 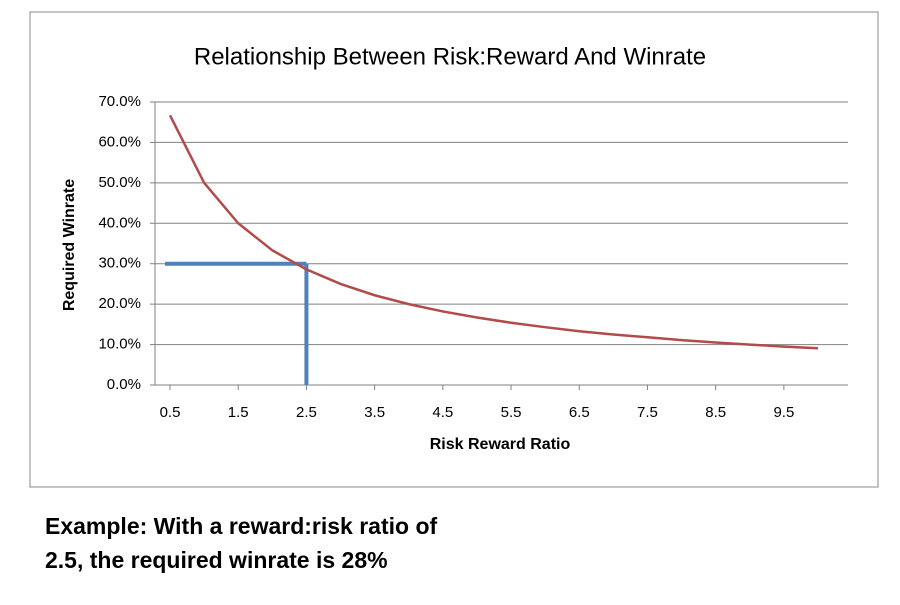 What do you see at coordinates (238, 412) in the screenshot?
I see `x-tick-label: 1.5` at bounding box center [238, 412].